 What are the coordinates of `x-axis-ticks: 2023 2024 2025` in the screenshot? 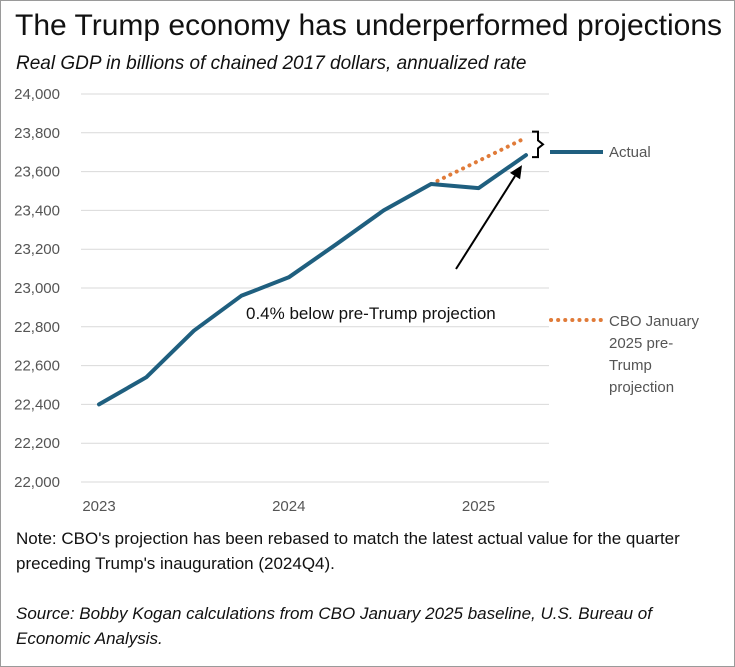 It's located at (288, 506).